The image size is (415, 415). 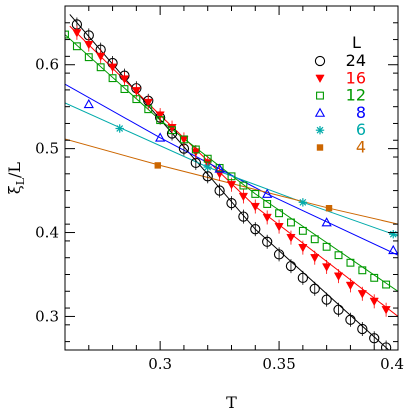 What do you see at coordinates (356, 60) in the screenshot?
I see `legend-label-L24: 24` at bounding box center [356, 60].